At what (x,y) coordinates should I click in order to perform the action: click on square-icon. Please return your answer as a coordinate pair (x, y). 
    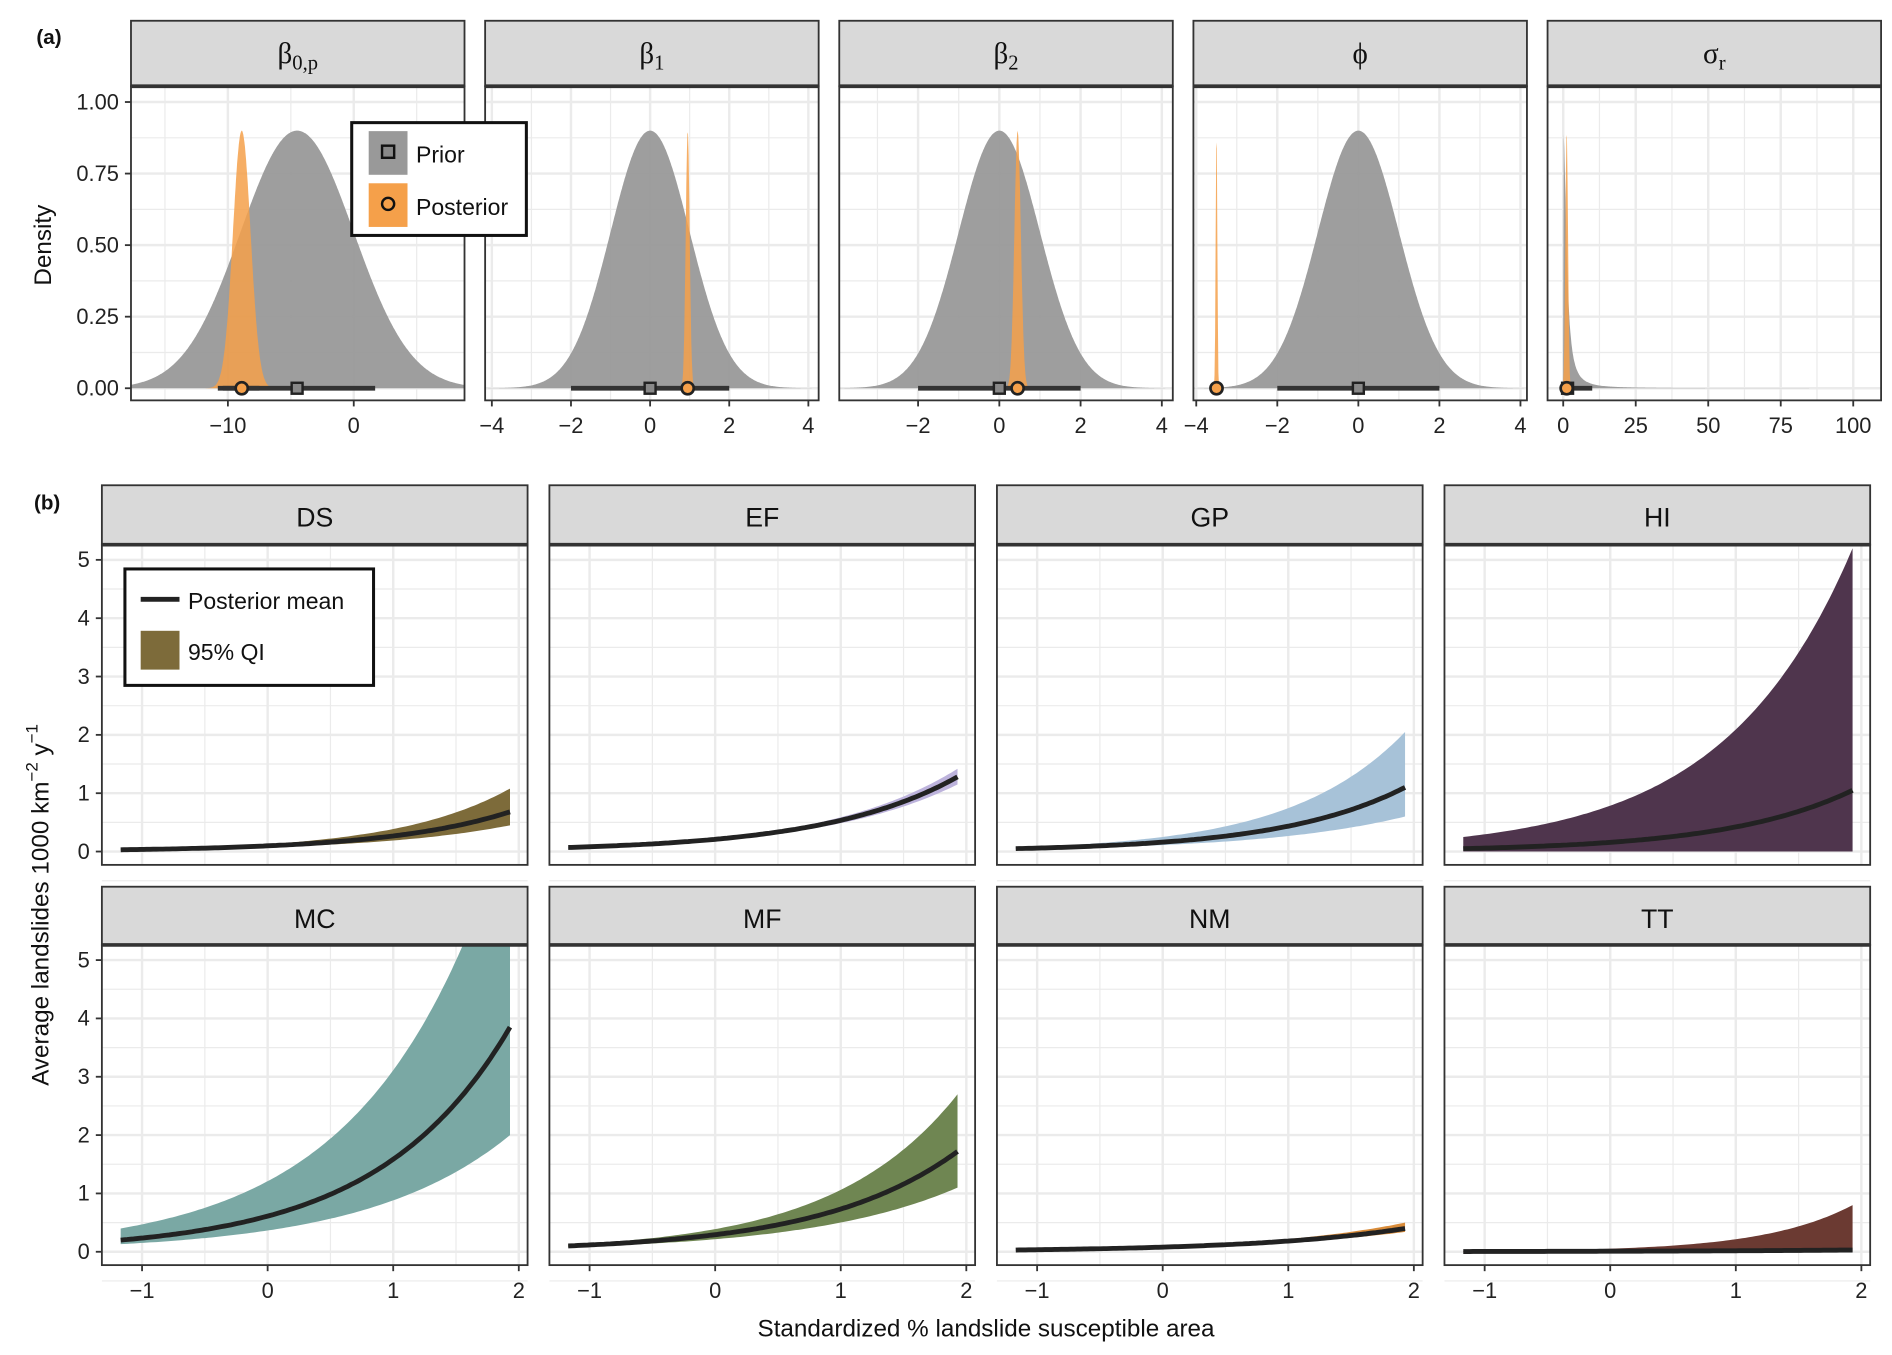
    Looking at the image, I should click on (388, 152).